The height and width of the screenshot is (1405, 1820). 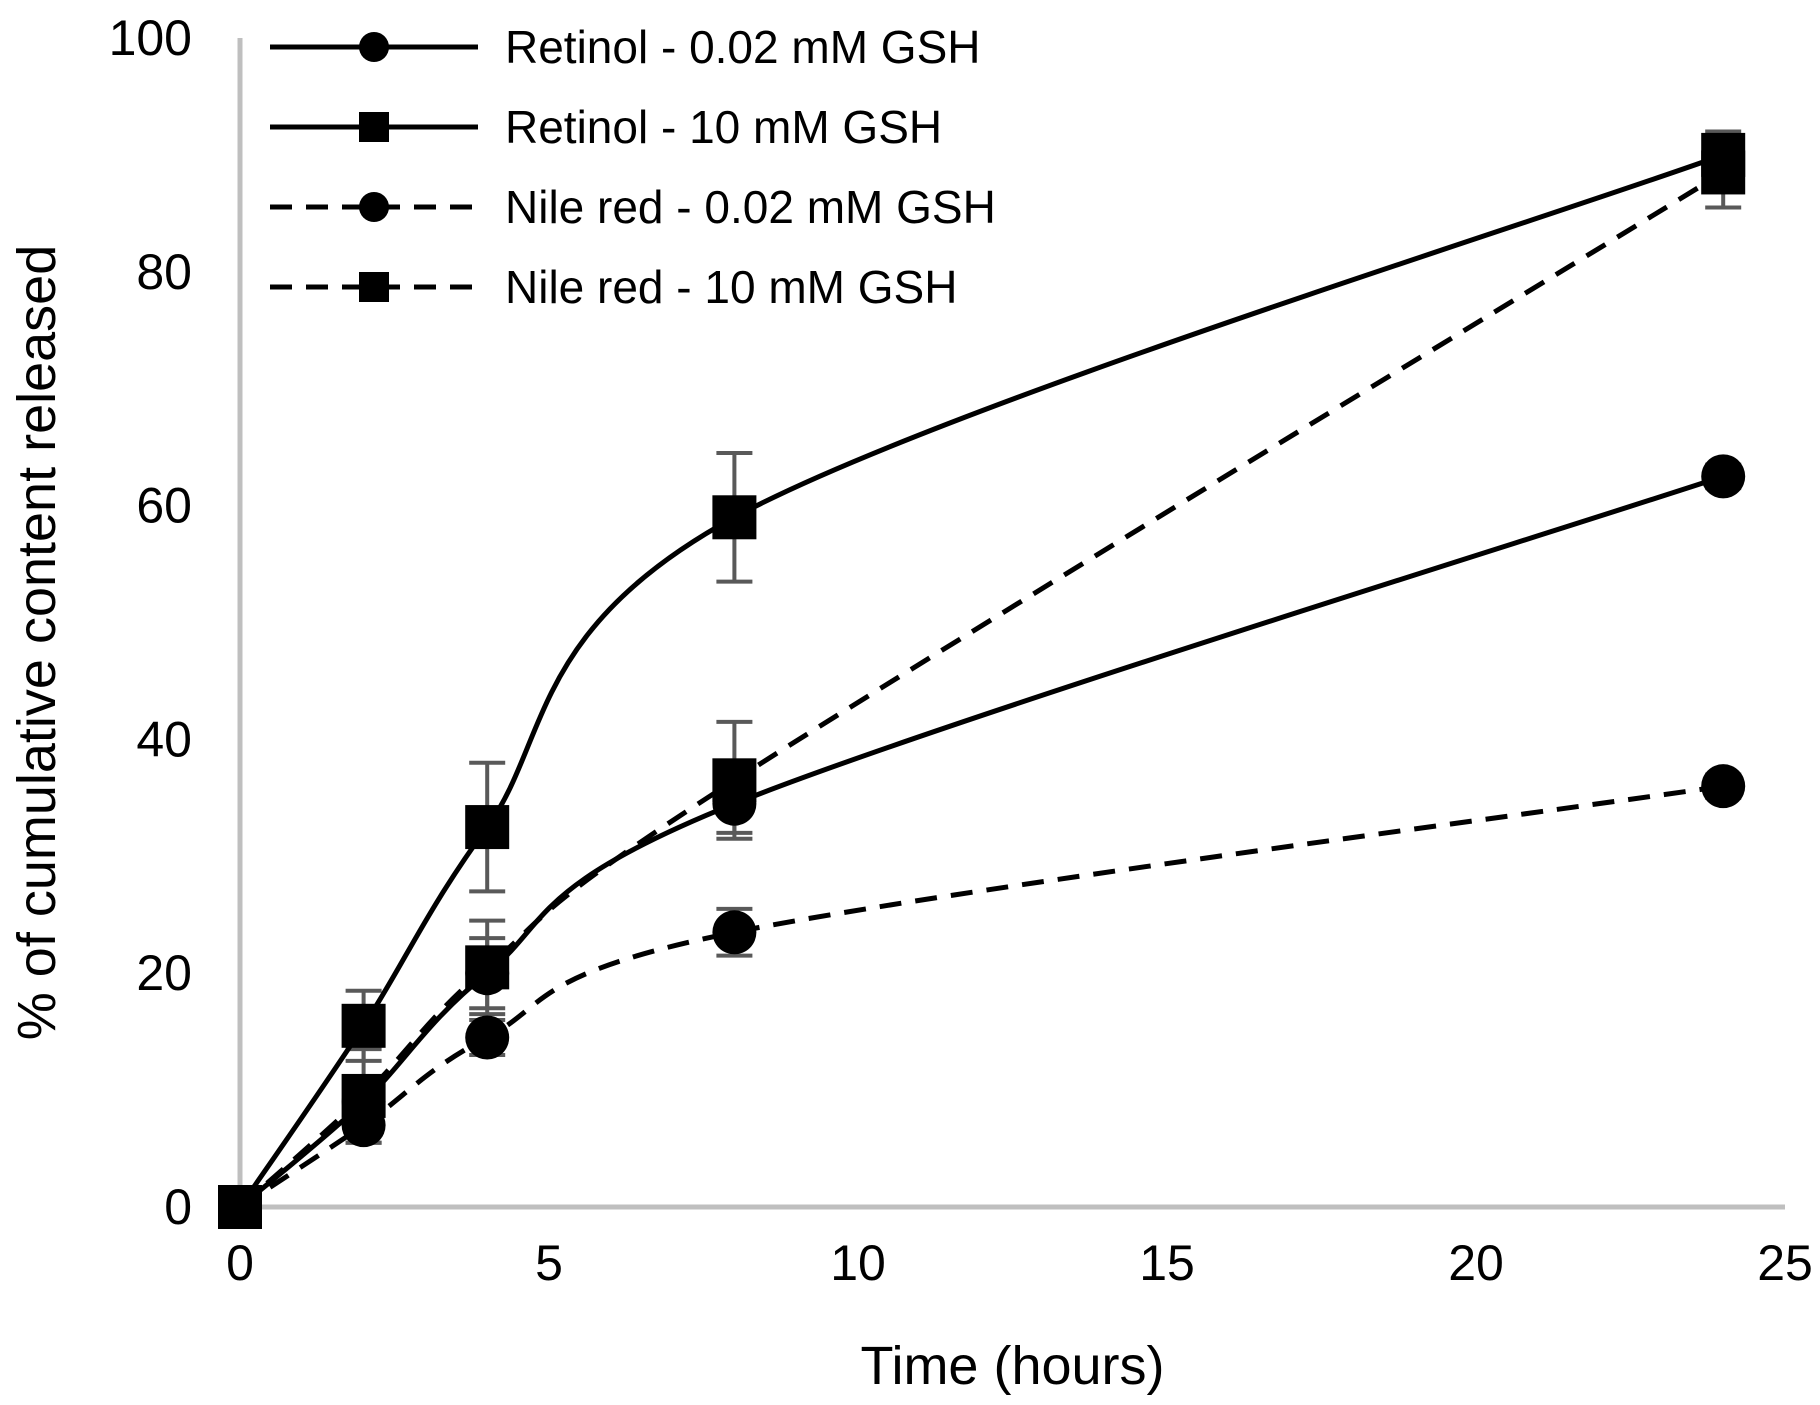 I want to click on x-tick-label: 0, so click(x=240, y=1263).